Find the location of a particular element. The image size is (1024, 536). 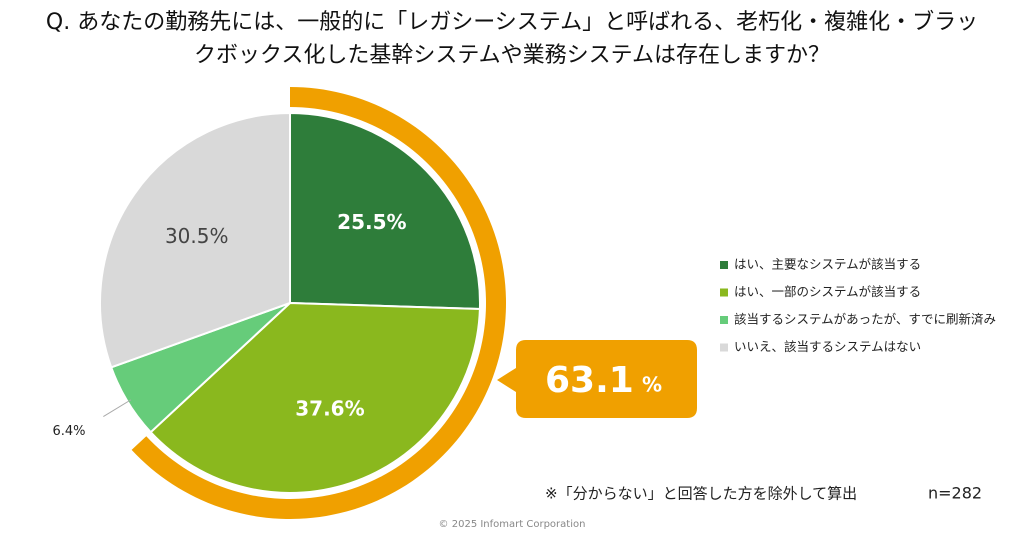

value-label: 30.5% is located at coordinates (197, 236).